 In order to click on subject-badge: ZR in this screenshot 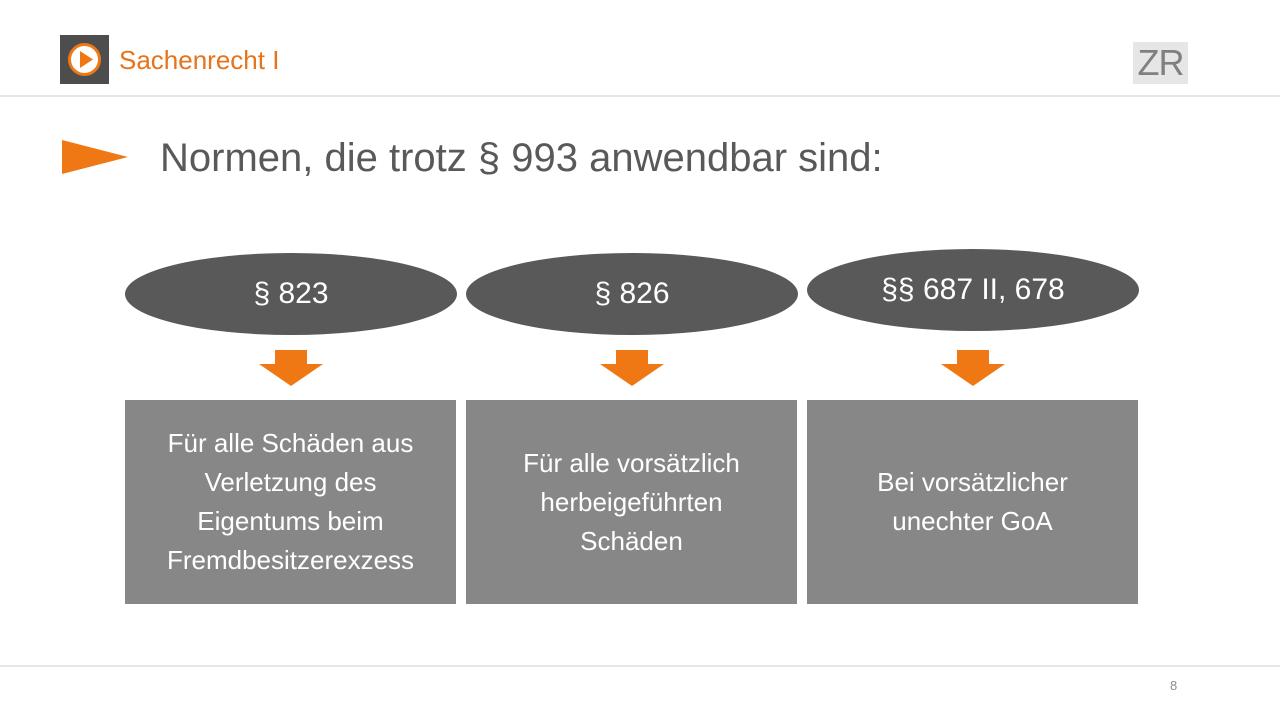, I will do `click(1160, 63)`.